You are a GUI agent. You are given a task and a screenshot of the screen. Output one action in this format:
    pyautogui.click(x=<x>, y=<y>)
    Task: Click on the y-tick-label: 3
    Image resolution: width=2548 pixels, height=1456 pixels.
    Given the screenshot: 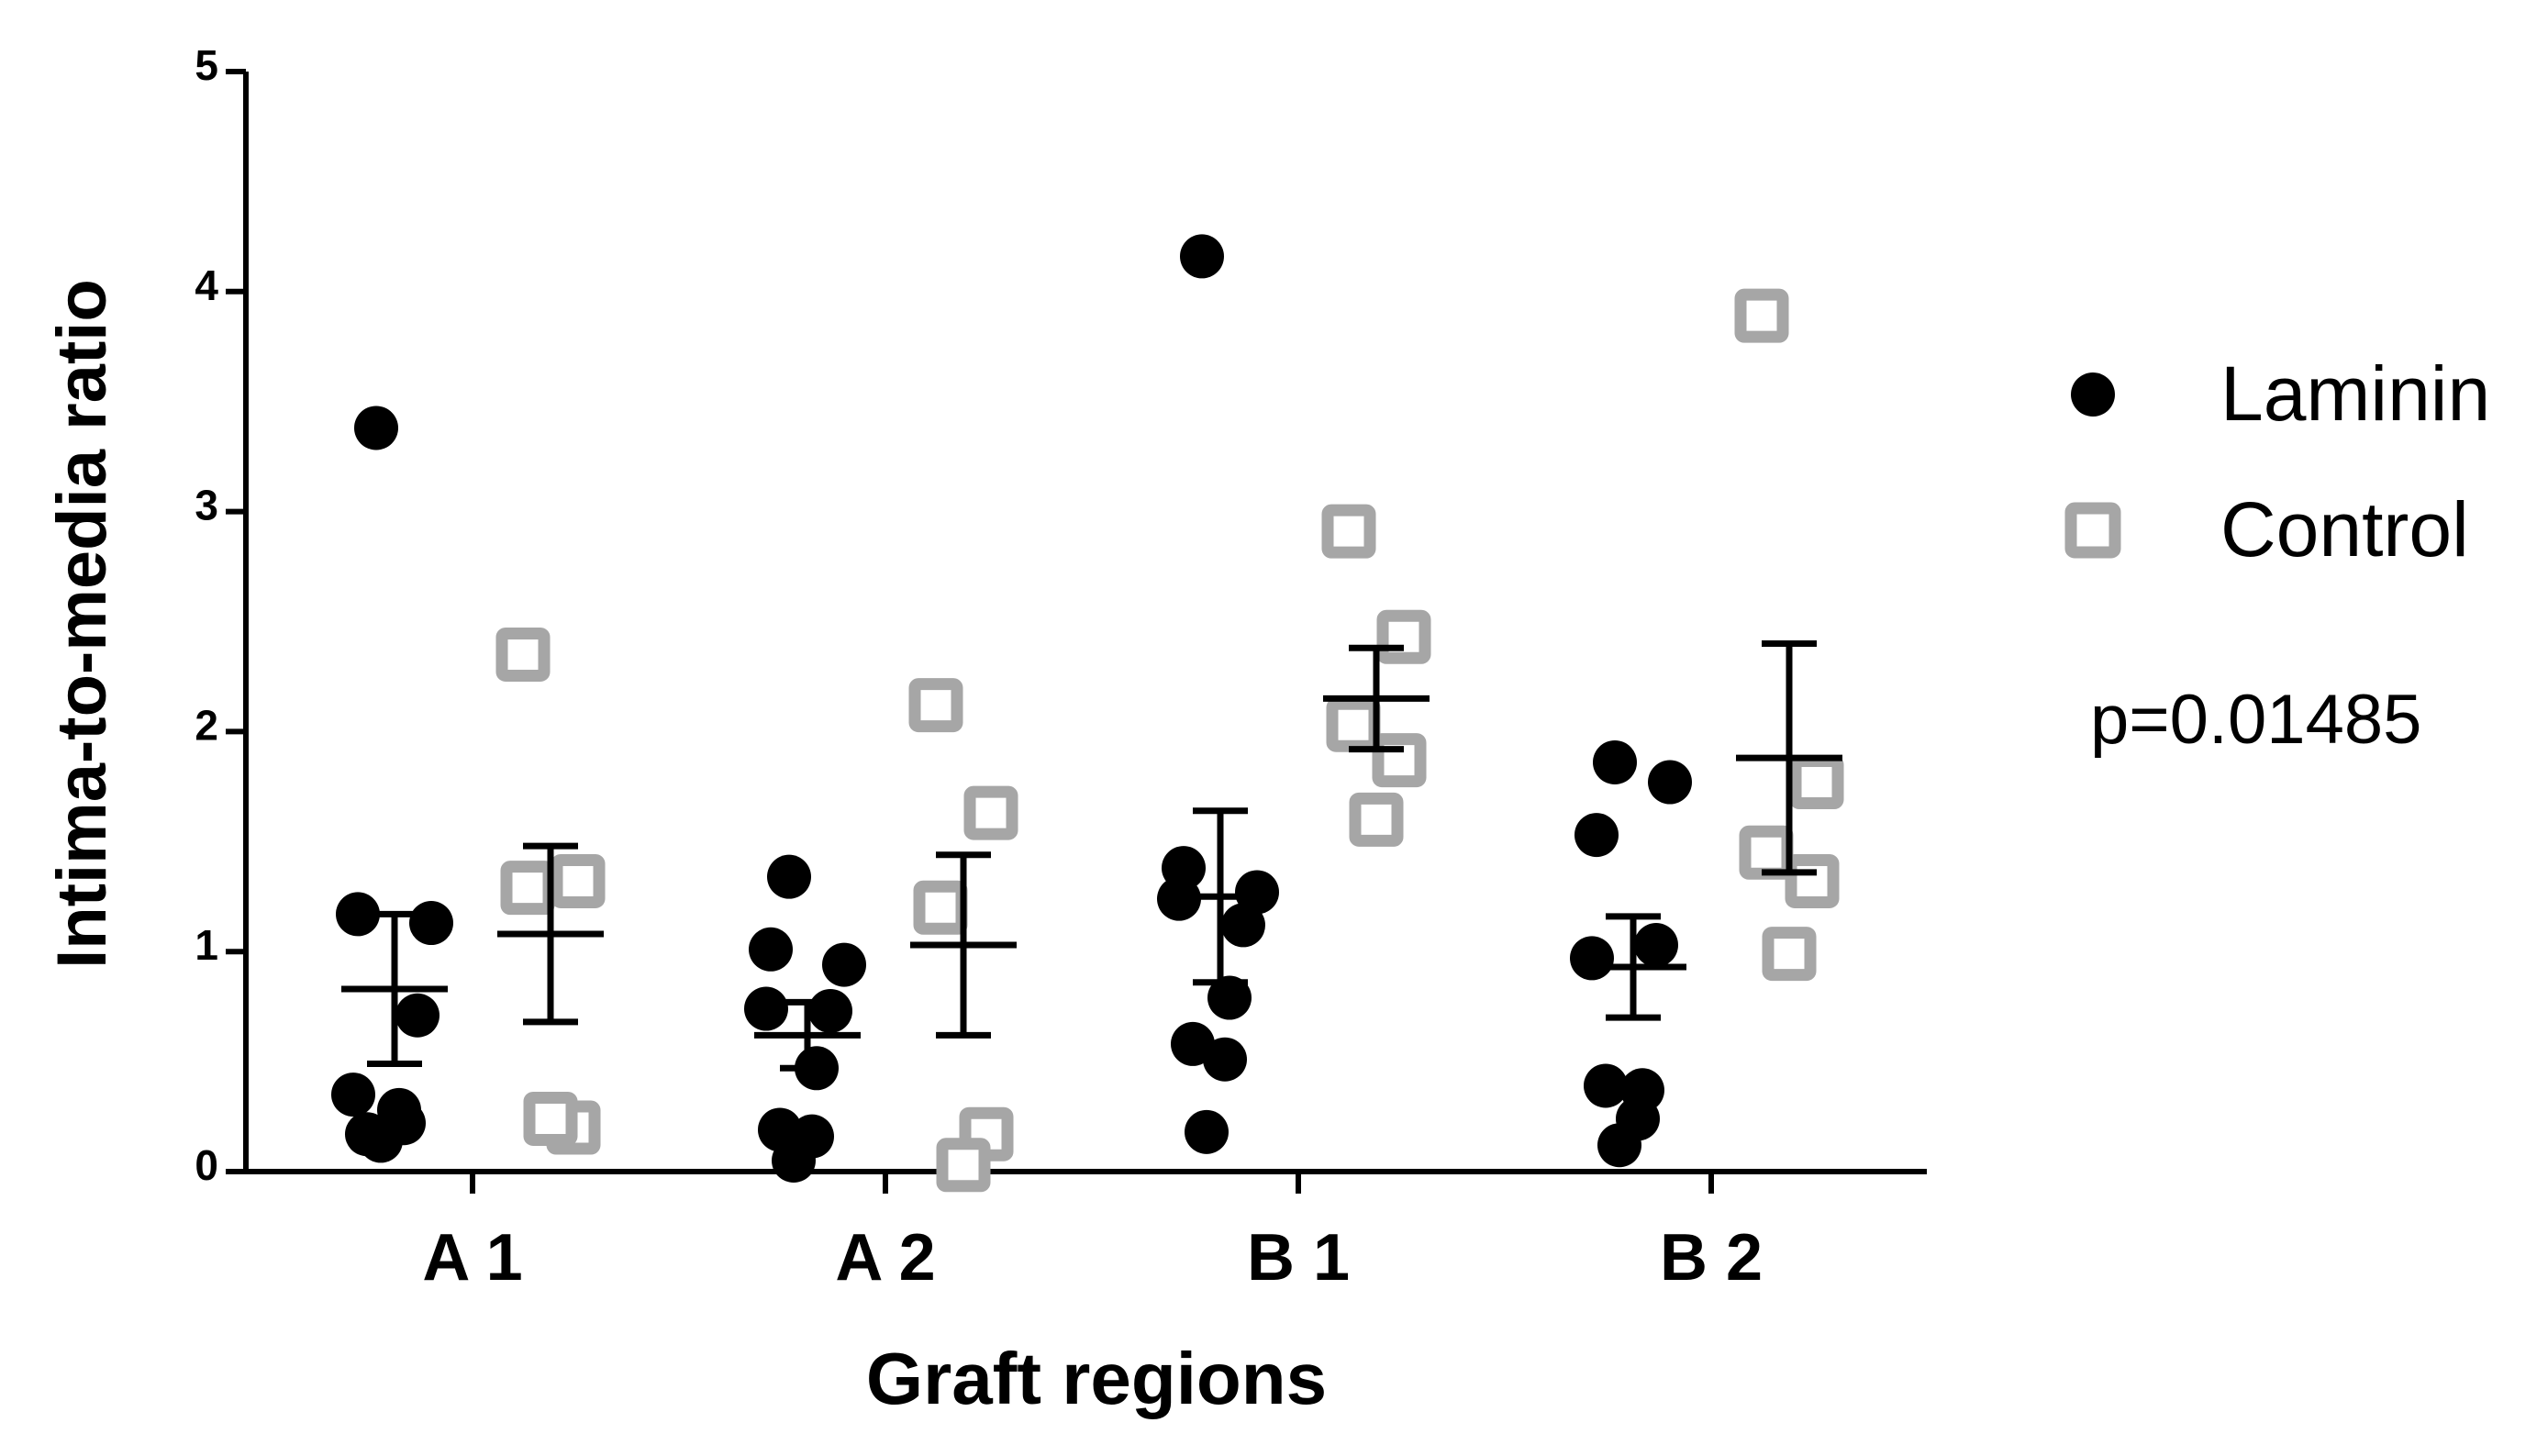 What is the action you would take?
    pyautogui.click(x=207, y=505)
    